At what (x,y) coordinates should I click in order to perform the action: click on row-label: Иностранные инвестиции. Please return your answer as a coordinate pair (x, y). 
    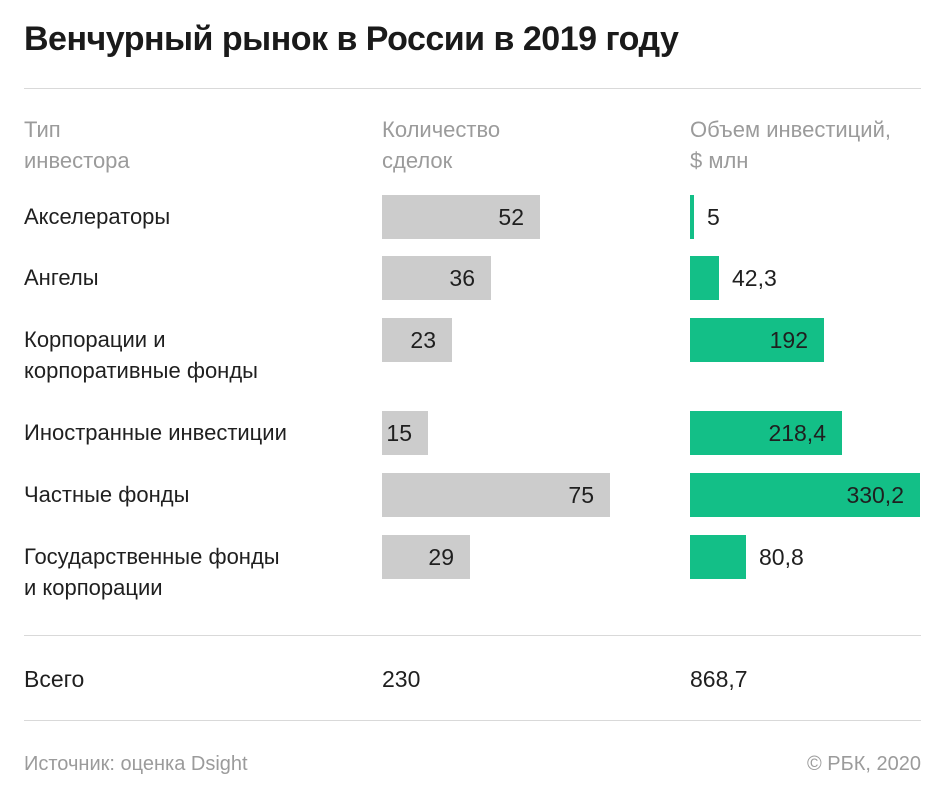
    Looking at the image, I should click on (155, 432).